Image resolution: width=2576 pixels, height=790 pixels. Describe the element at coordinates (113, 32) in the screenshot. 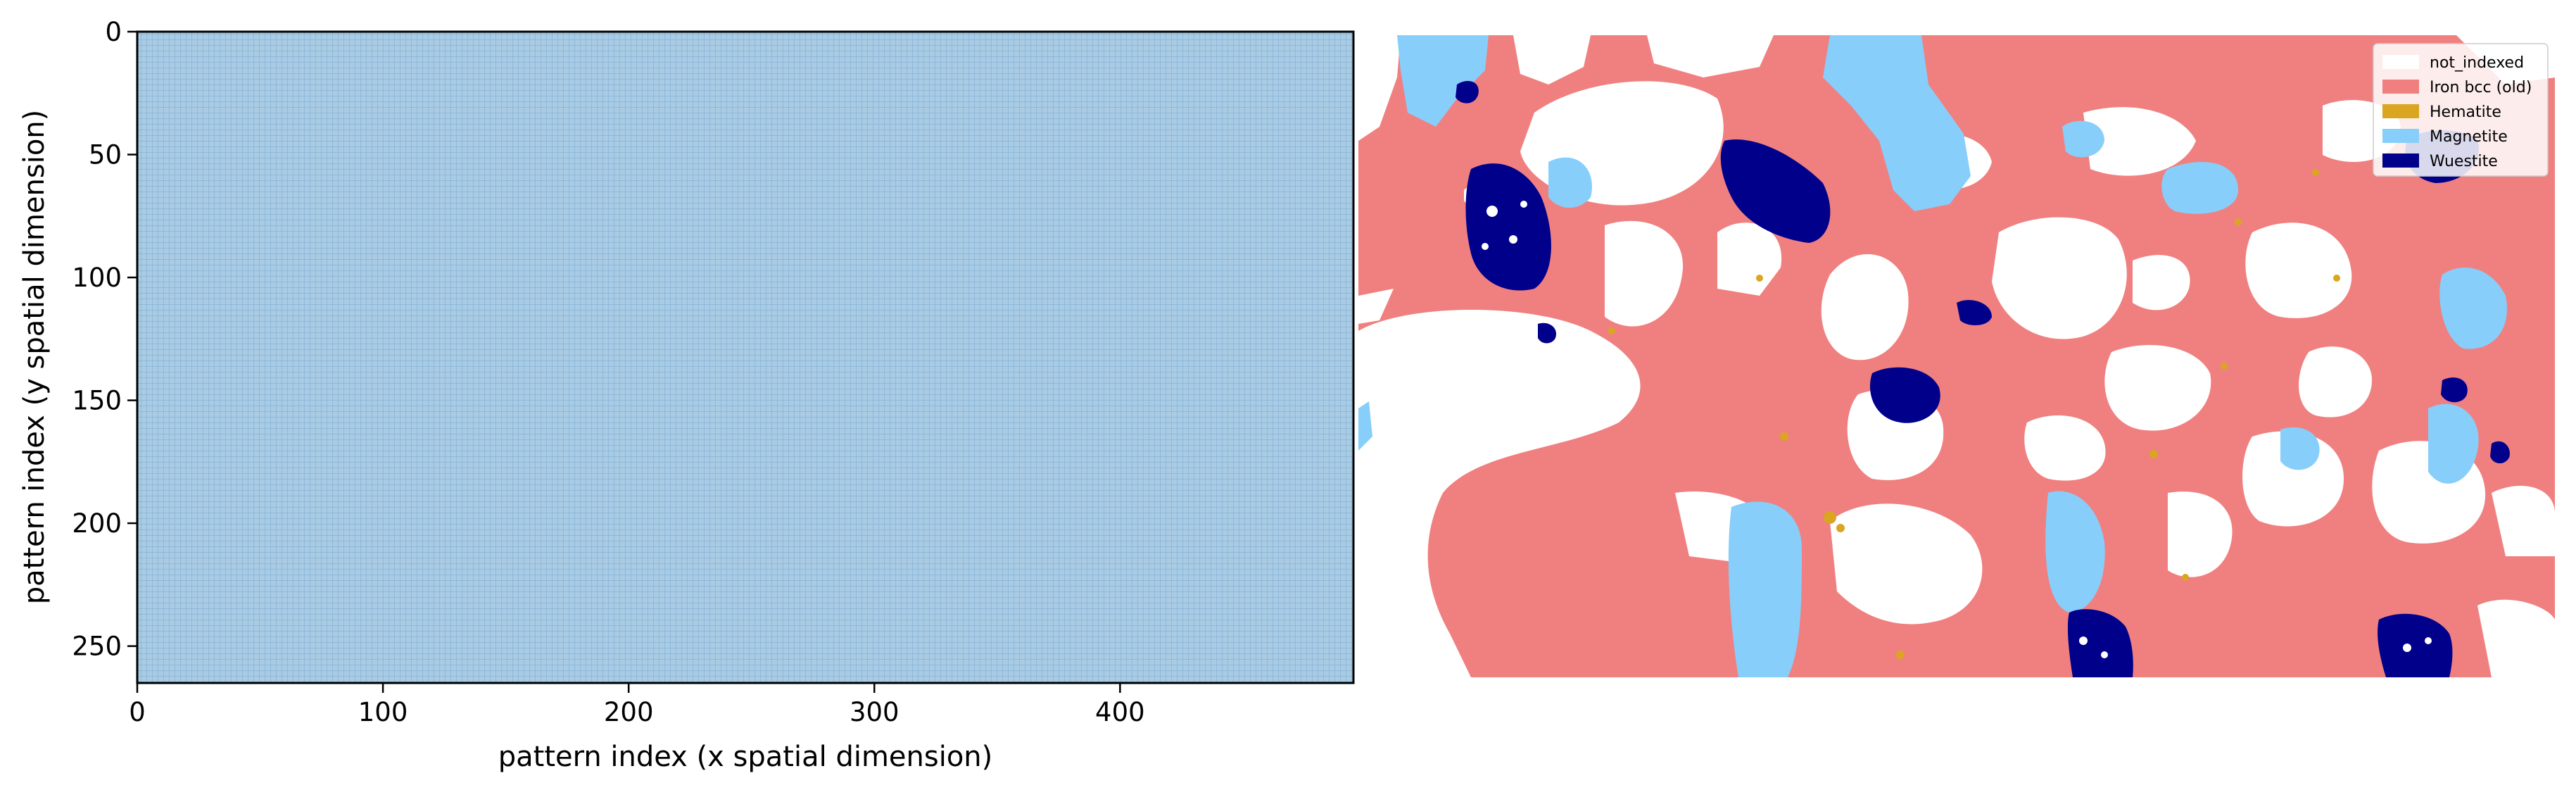

I see `y-tick-label: 0` at that location.